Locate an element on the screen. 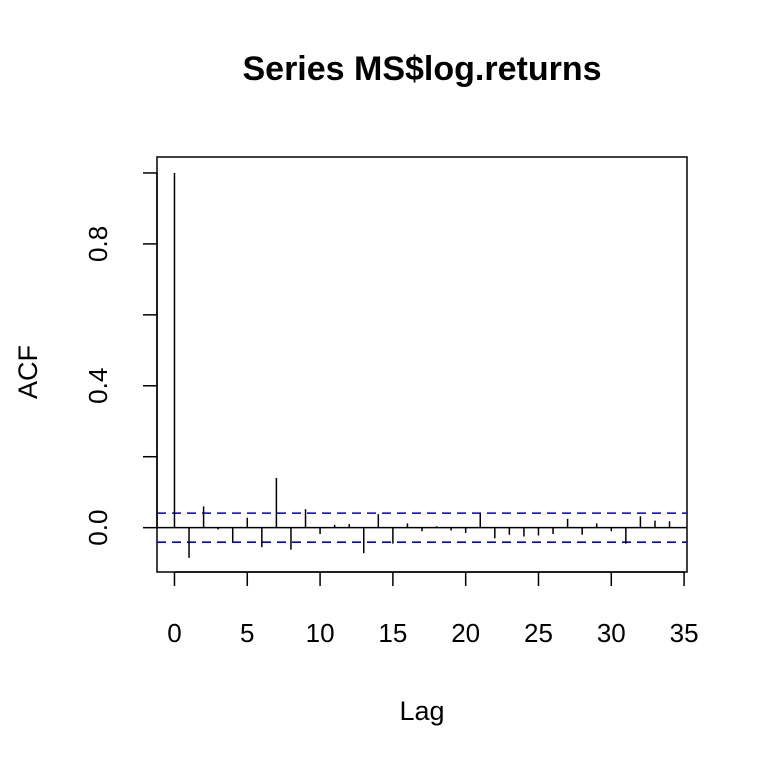 The image size is (768, 768). y-tick-label-2: 0.4 is located at coordinates (98, 386).